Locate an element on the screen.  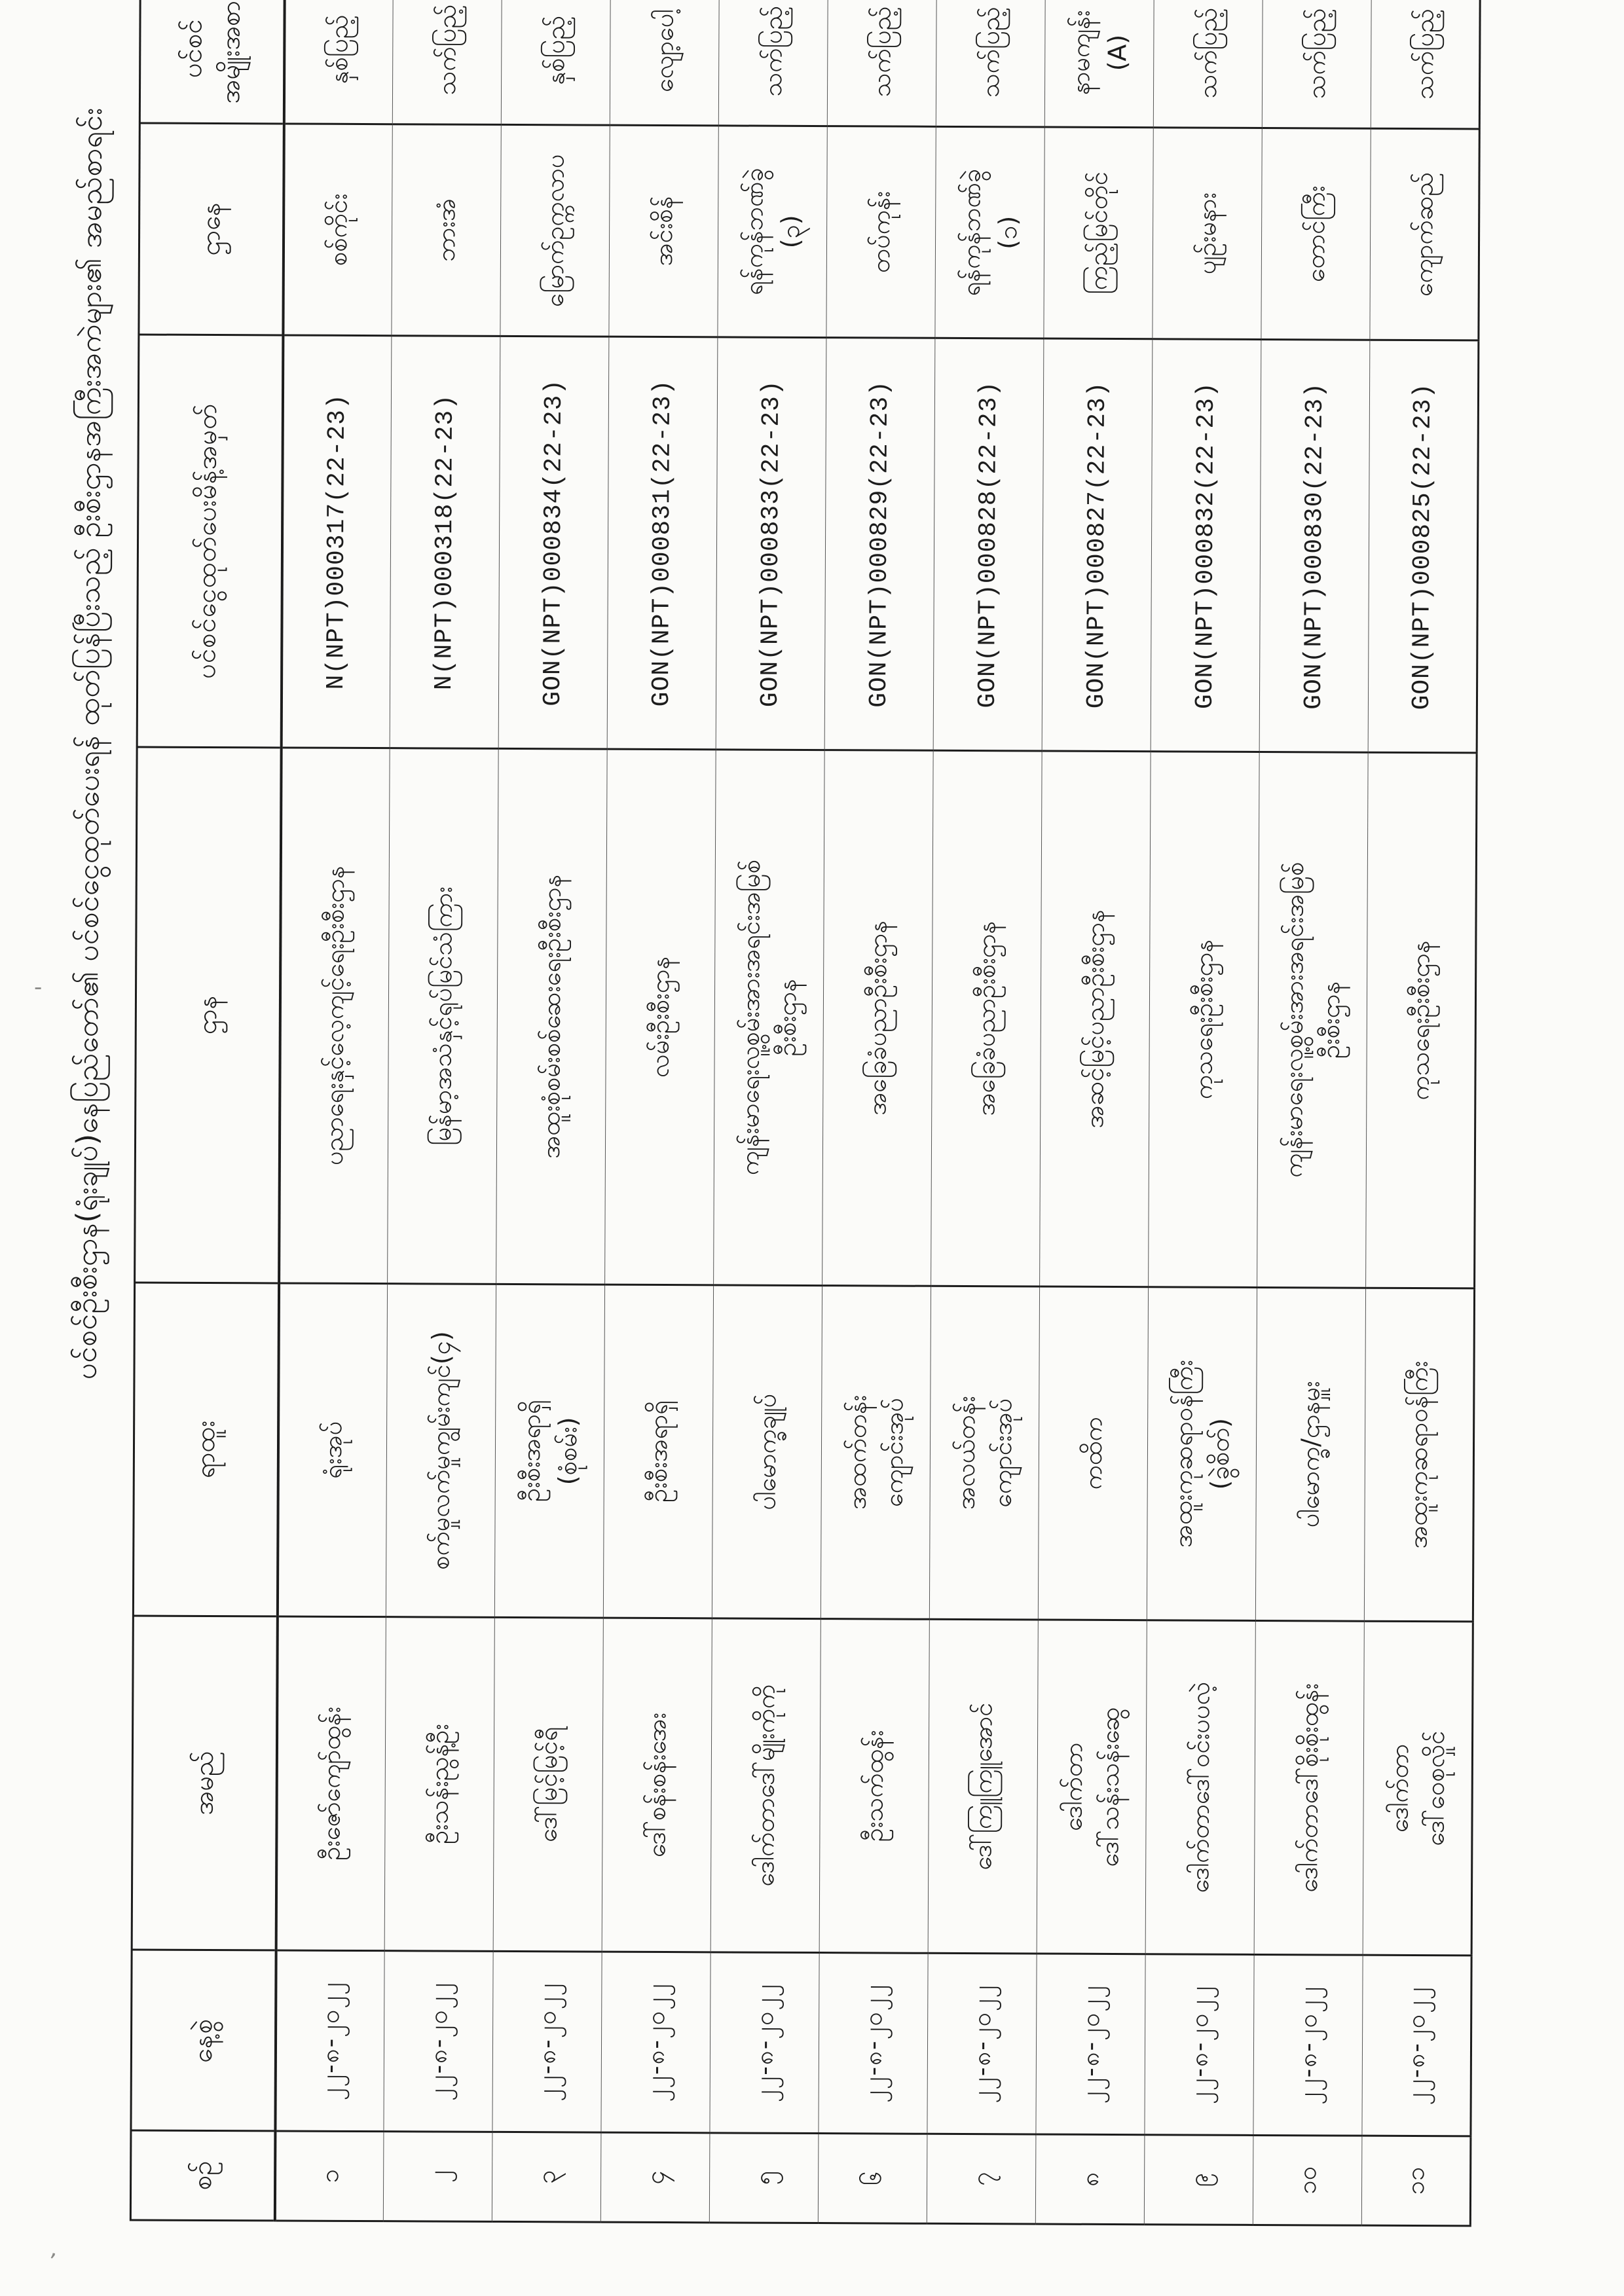
cell-name: ဒေါ်ကြူကြူအောင် is located at coordinates (983, 1786).